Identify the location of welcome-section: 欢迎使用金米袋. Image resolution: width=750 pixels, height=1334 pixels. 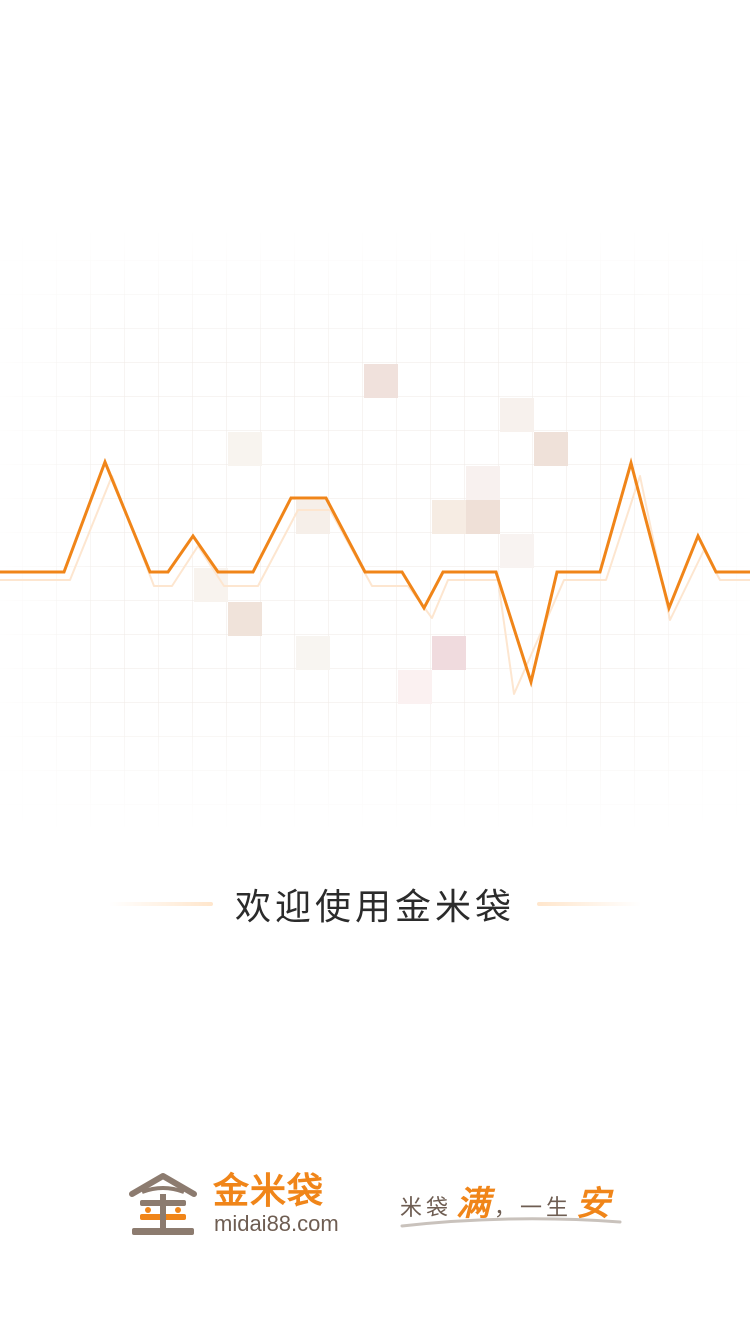
(375, 904).